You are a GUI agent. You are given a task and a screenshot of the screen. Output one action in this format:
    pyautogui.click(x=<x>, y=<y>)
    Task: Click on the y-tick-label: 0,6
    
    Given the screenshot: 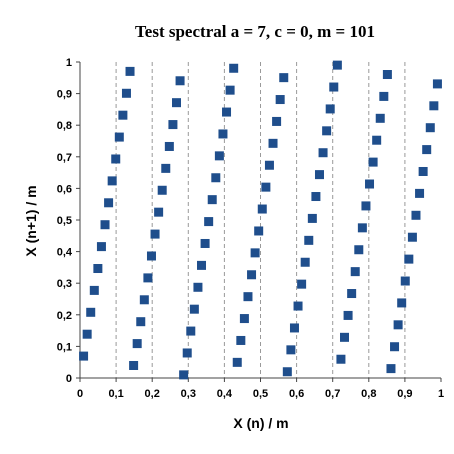 What is the action you would take?
    pyautogui.click(x=64, y=189)
    